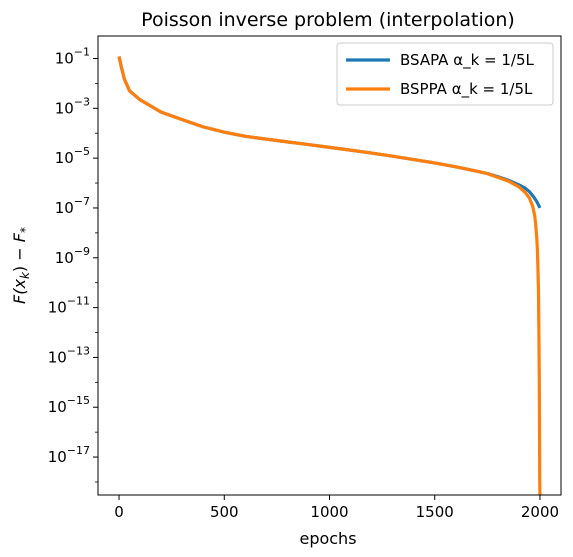 The width and height of the screenshot is (573, 557). I want to click on y-tick-label: 10⁻⁷, so click(72, 206).